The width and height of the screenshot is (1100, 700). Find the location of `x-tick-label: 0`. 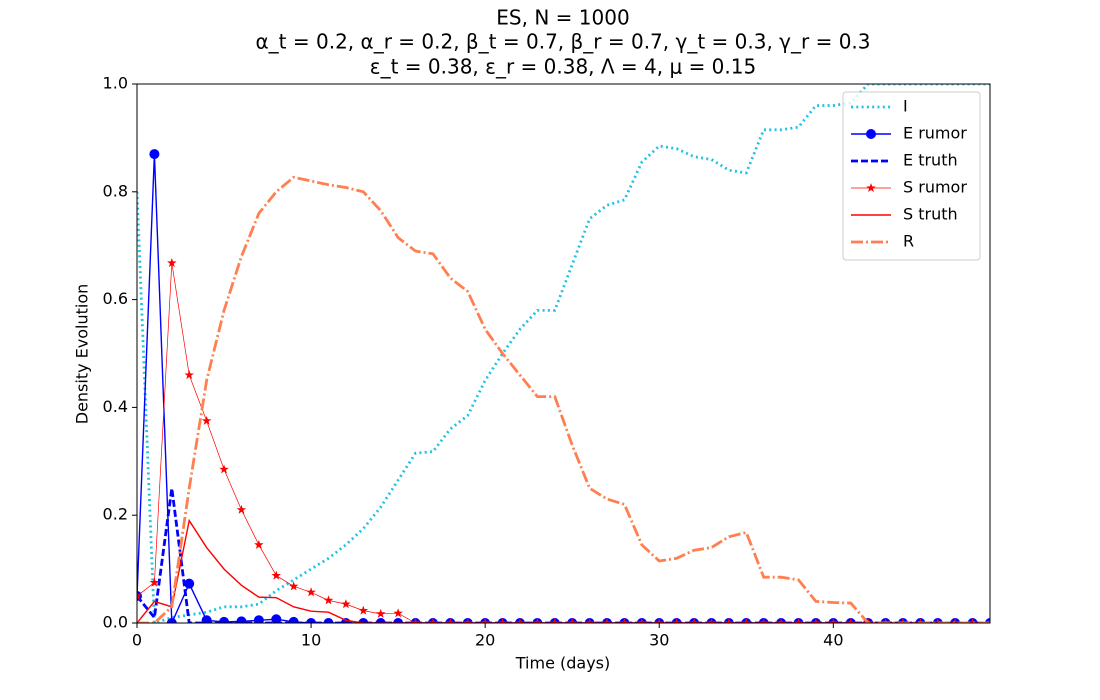

x-tick-label: 0 is located at coordinates (137, 640).